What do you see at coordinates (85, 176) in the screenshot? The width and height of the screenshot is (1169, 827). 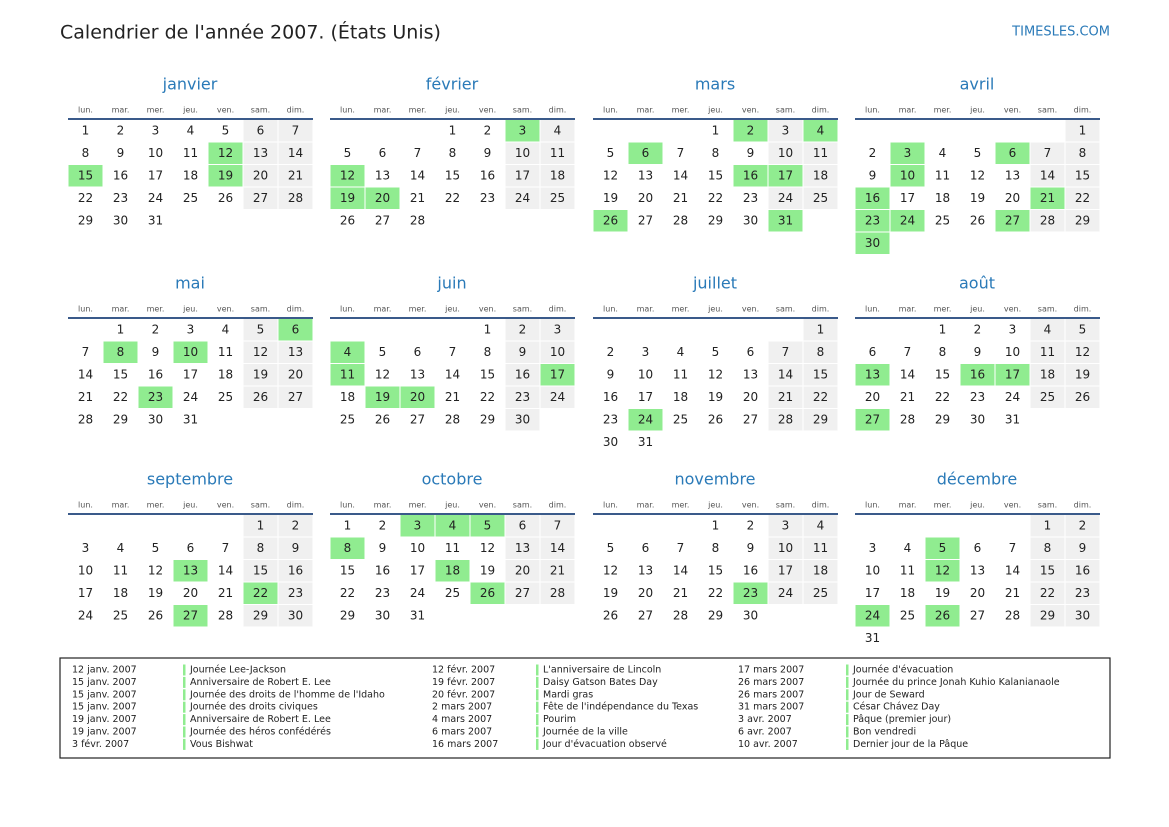 I see `day-number: 15` at bounding box center [85, 176].